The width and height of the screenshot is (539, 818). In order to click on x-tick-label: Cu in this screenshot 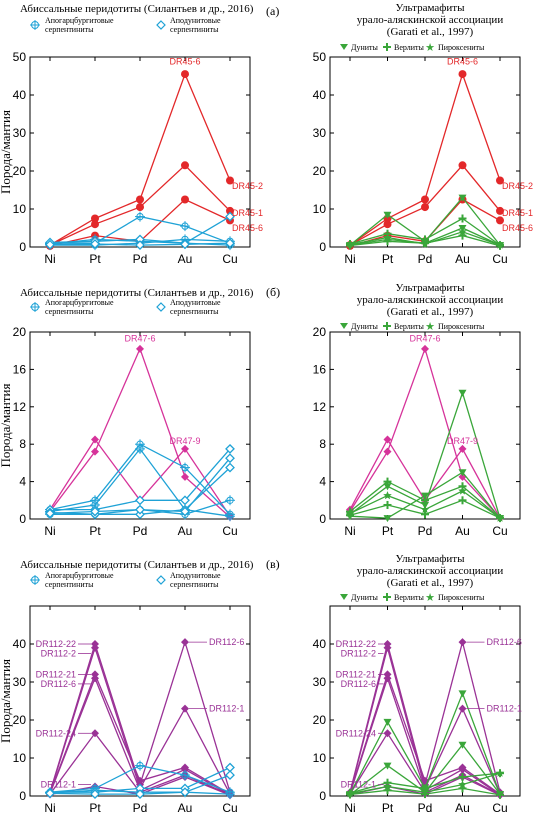, I will do `click(229, 531)`.